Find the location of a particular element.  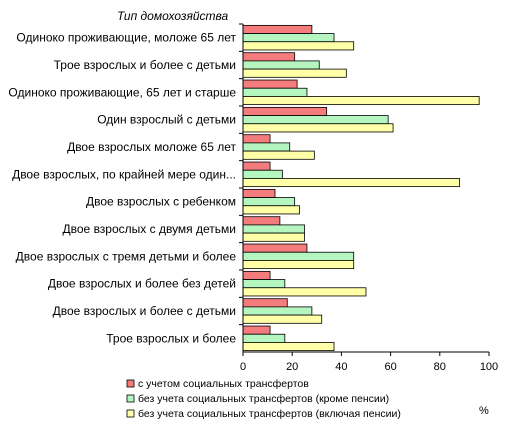

bar-series1-row9 is located at coordinates (275, 248).